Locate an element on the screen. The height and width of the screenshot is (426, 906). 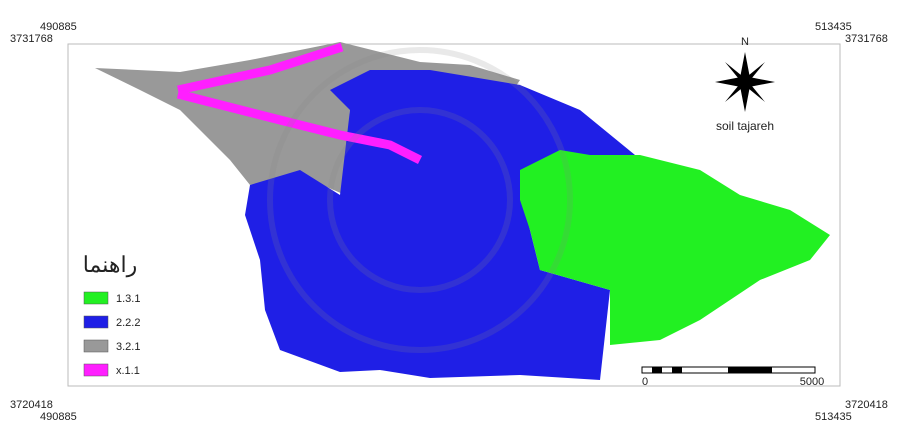
legend-label: 1.3.1 is located at coordinates (128, 299).